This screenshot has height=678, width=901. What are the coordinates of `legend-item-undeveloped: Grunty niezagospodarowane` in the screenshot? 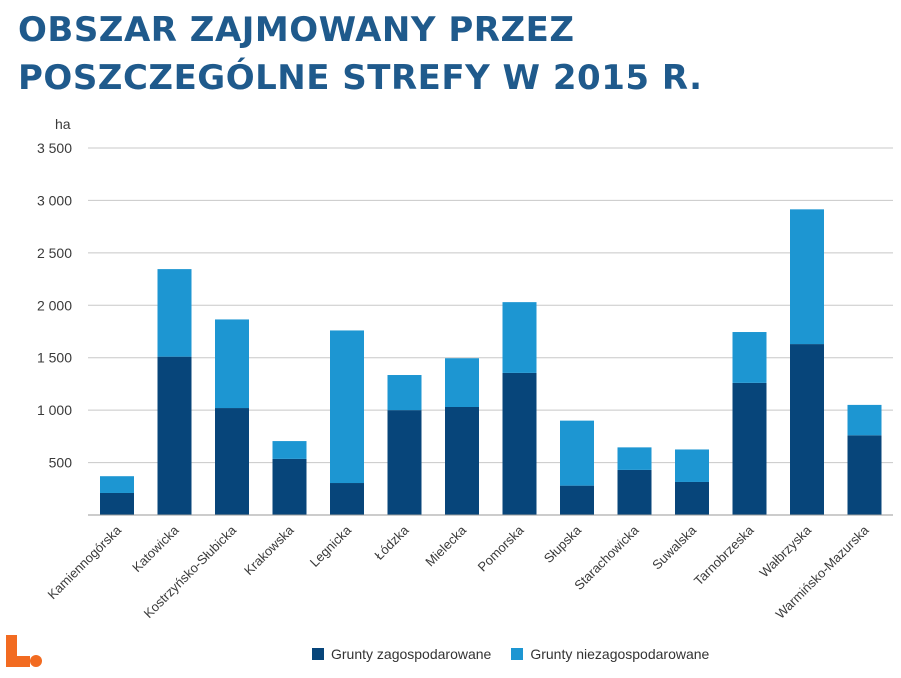 It's located at (610, 654).